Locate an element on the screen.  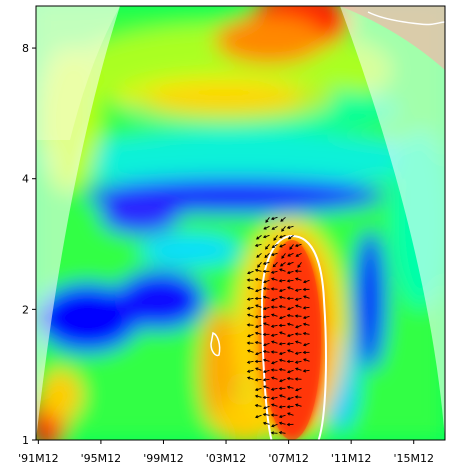
left-blue-low is located at coordinates (88, 318).